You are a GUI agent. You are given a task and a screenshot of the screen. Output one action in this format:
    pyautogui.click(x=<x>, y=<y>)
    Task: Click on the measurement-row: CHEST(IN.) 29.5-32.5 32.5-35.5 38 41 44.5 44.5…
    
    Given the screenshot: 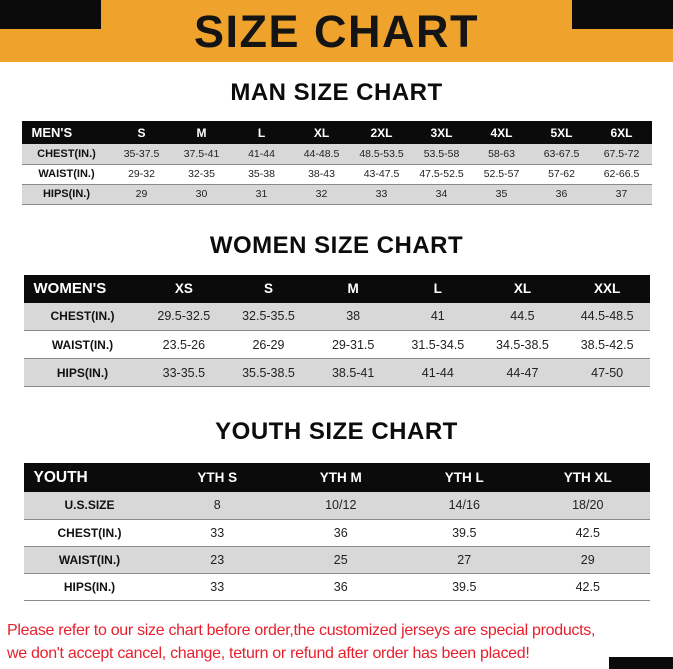 What is the action you would take?
    pyautogui.click(x=336, y=316)
    